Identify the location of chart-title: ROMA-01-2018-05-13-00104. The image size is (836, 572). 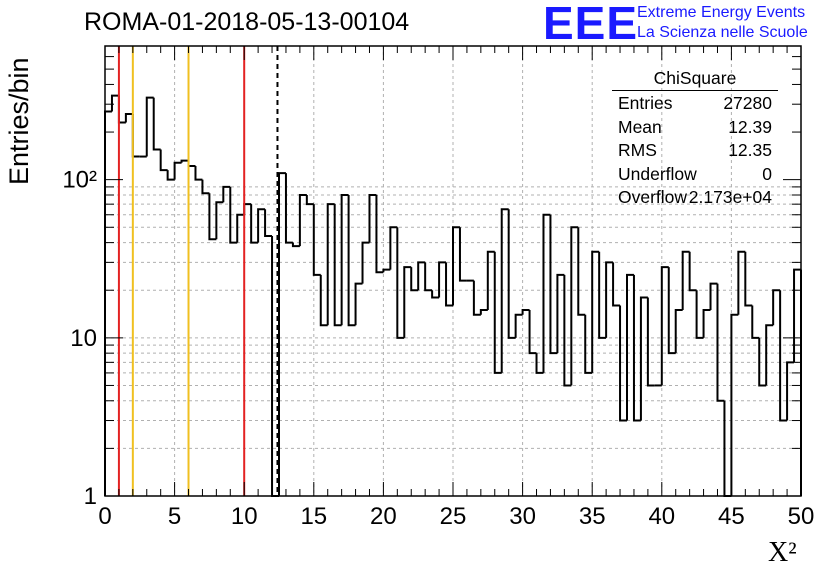
(247, 22).